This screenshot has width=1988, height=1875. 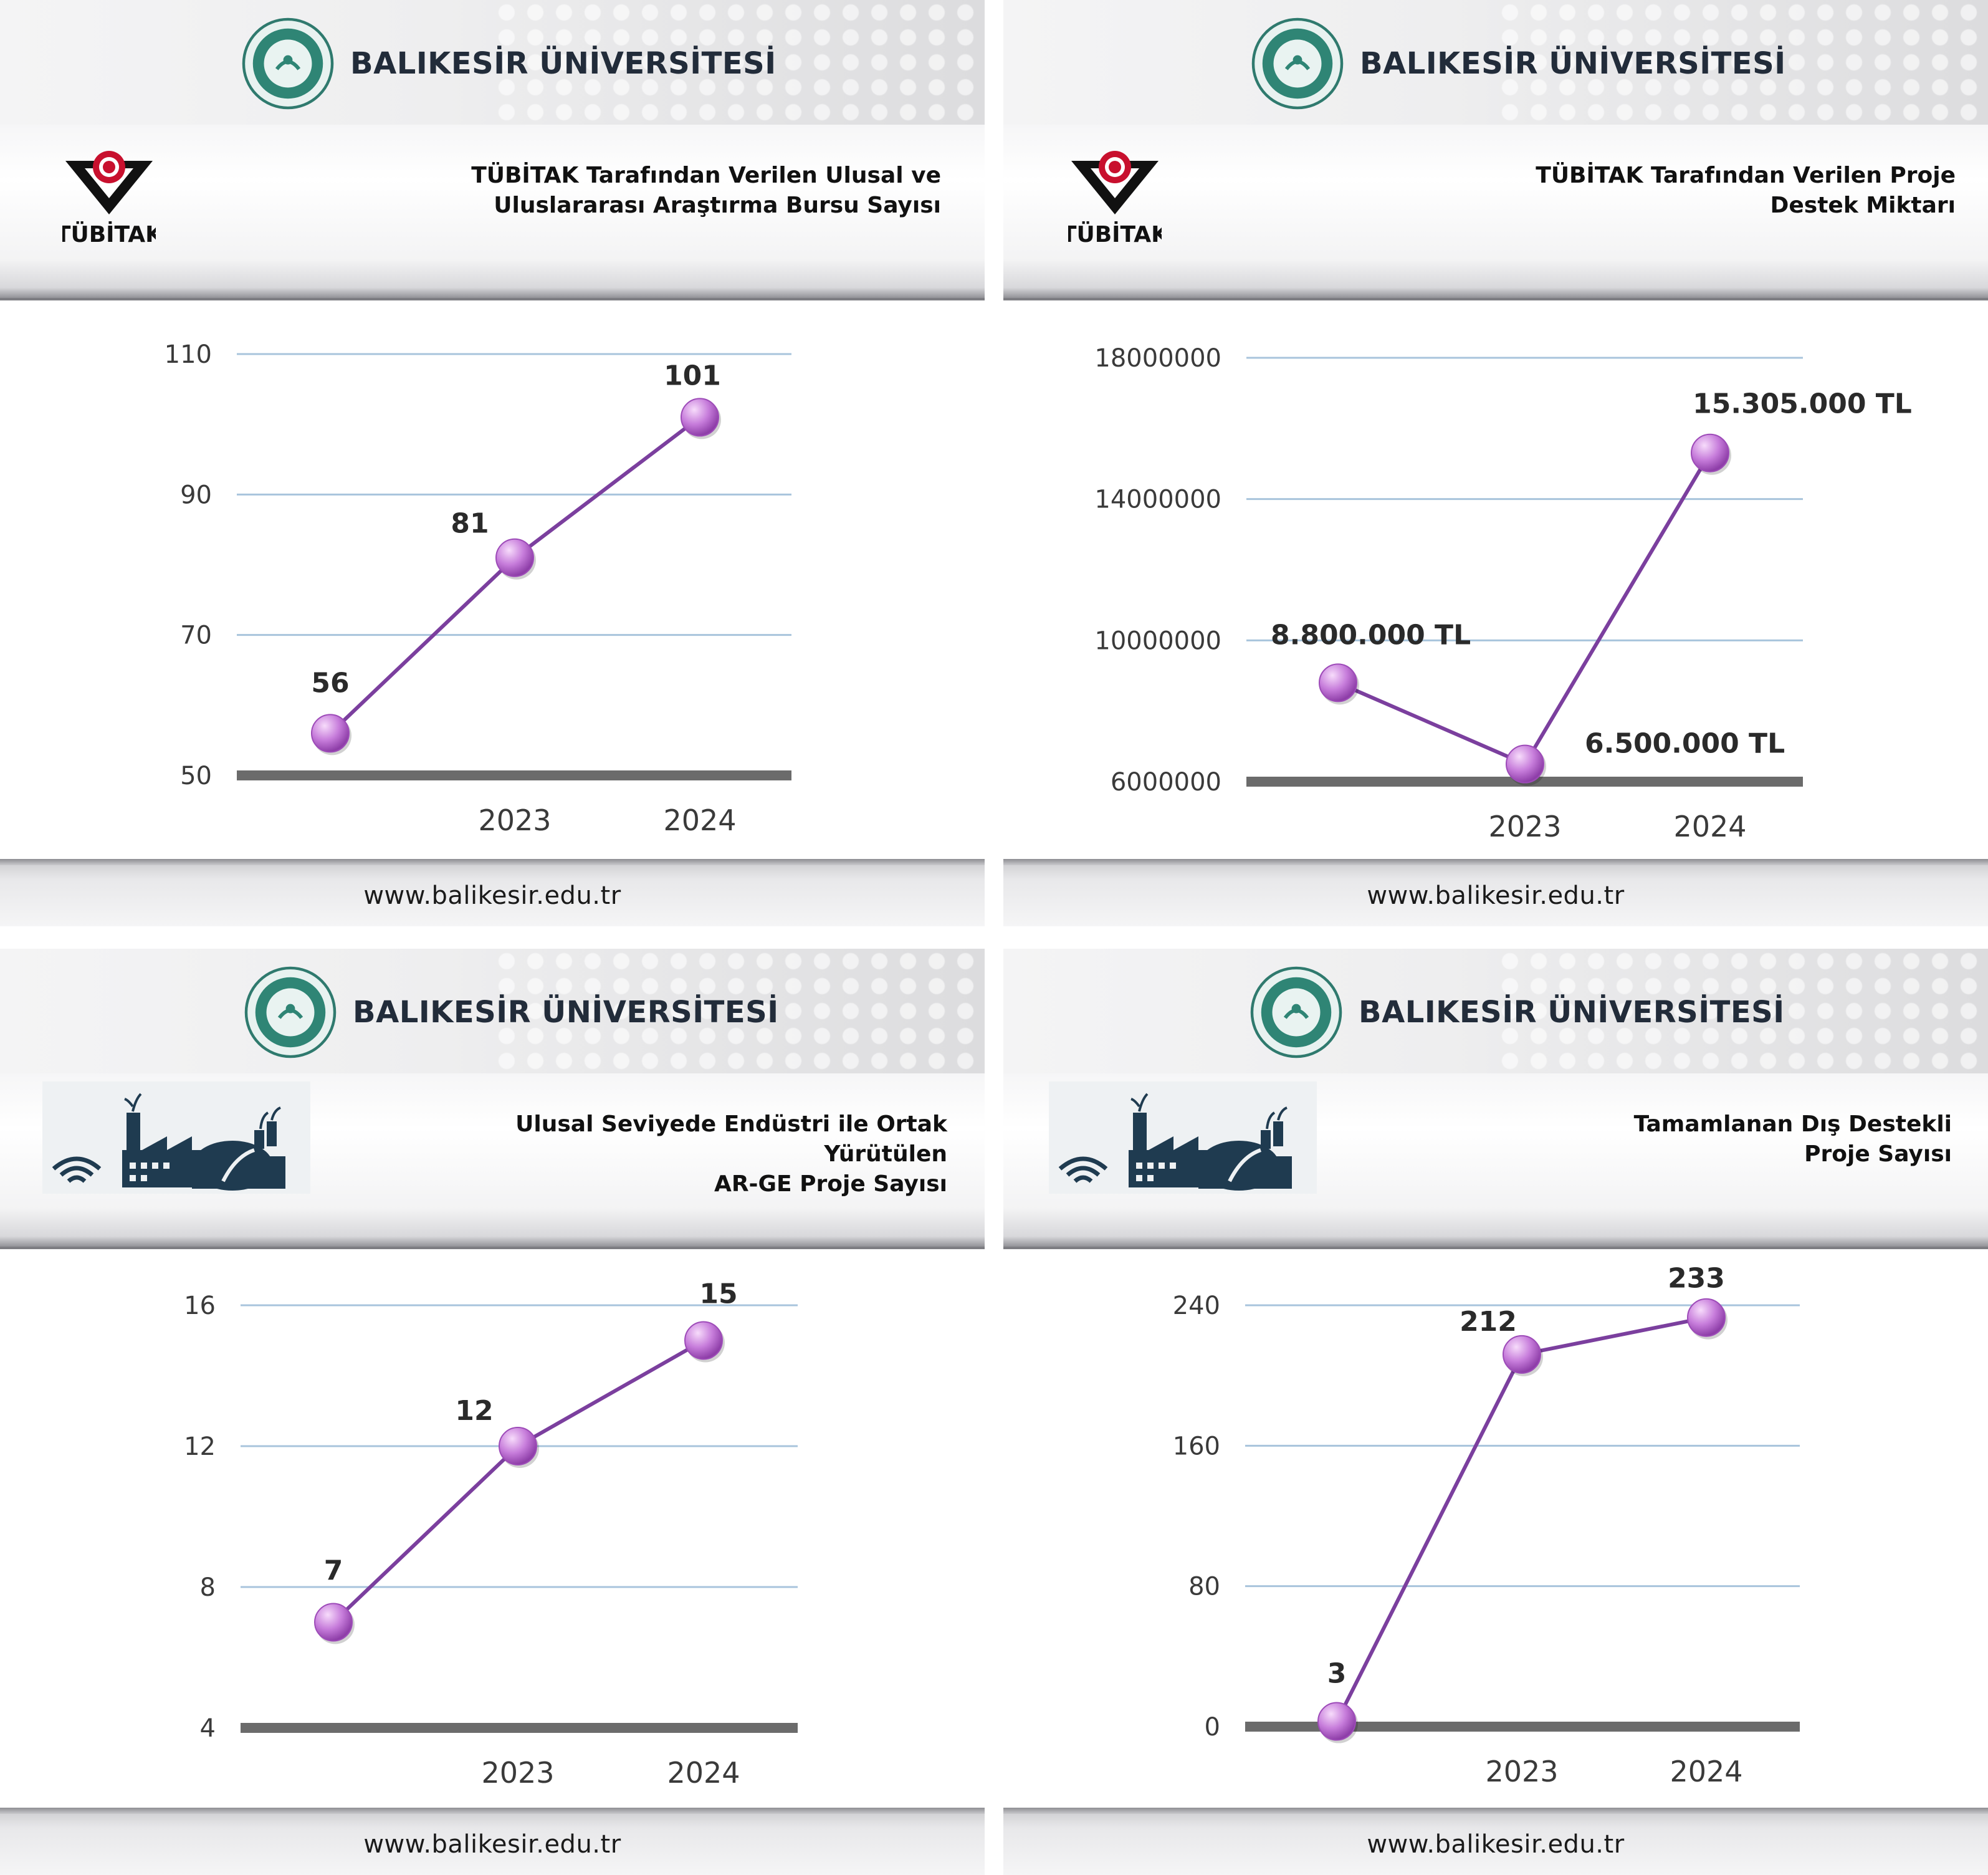 I want to click on y-tick-label: 12, so click(x=200, y=1446).